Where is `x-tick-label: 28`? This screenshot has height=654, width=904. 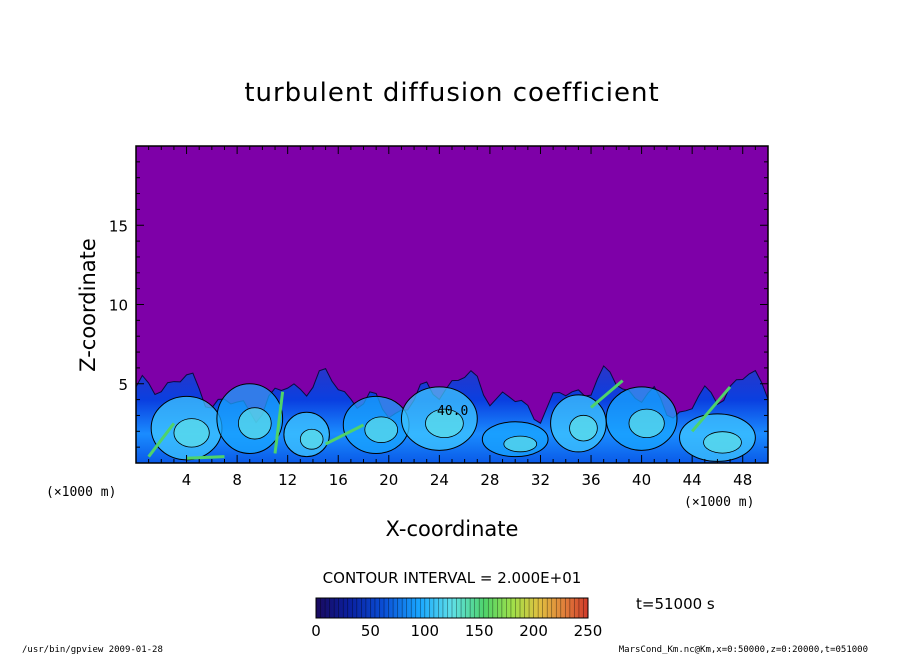 x-tick-label: 28 is located at coordinates (489, 480).